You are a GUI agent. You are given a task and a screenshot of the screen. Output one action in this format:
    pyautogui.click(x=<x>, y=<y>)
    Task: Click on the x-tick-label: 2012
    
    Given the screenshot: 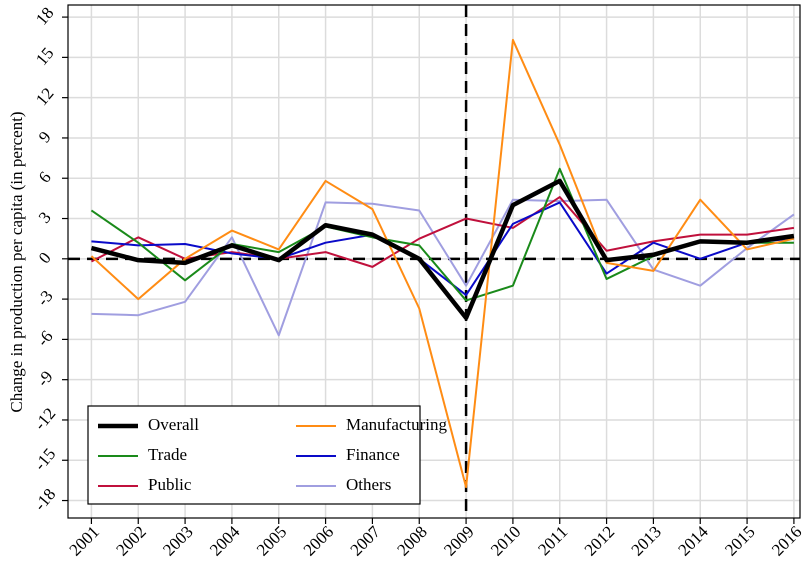 What is the action you would take?
    pyautogui.click(x=599, y=540)
    